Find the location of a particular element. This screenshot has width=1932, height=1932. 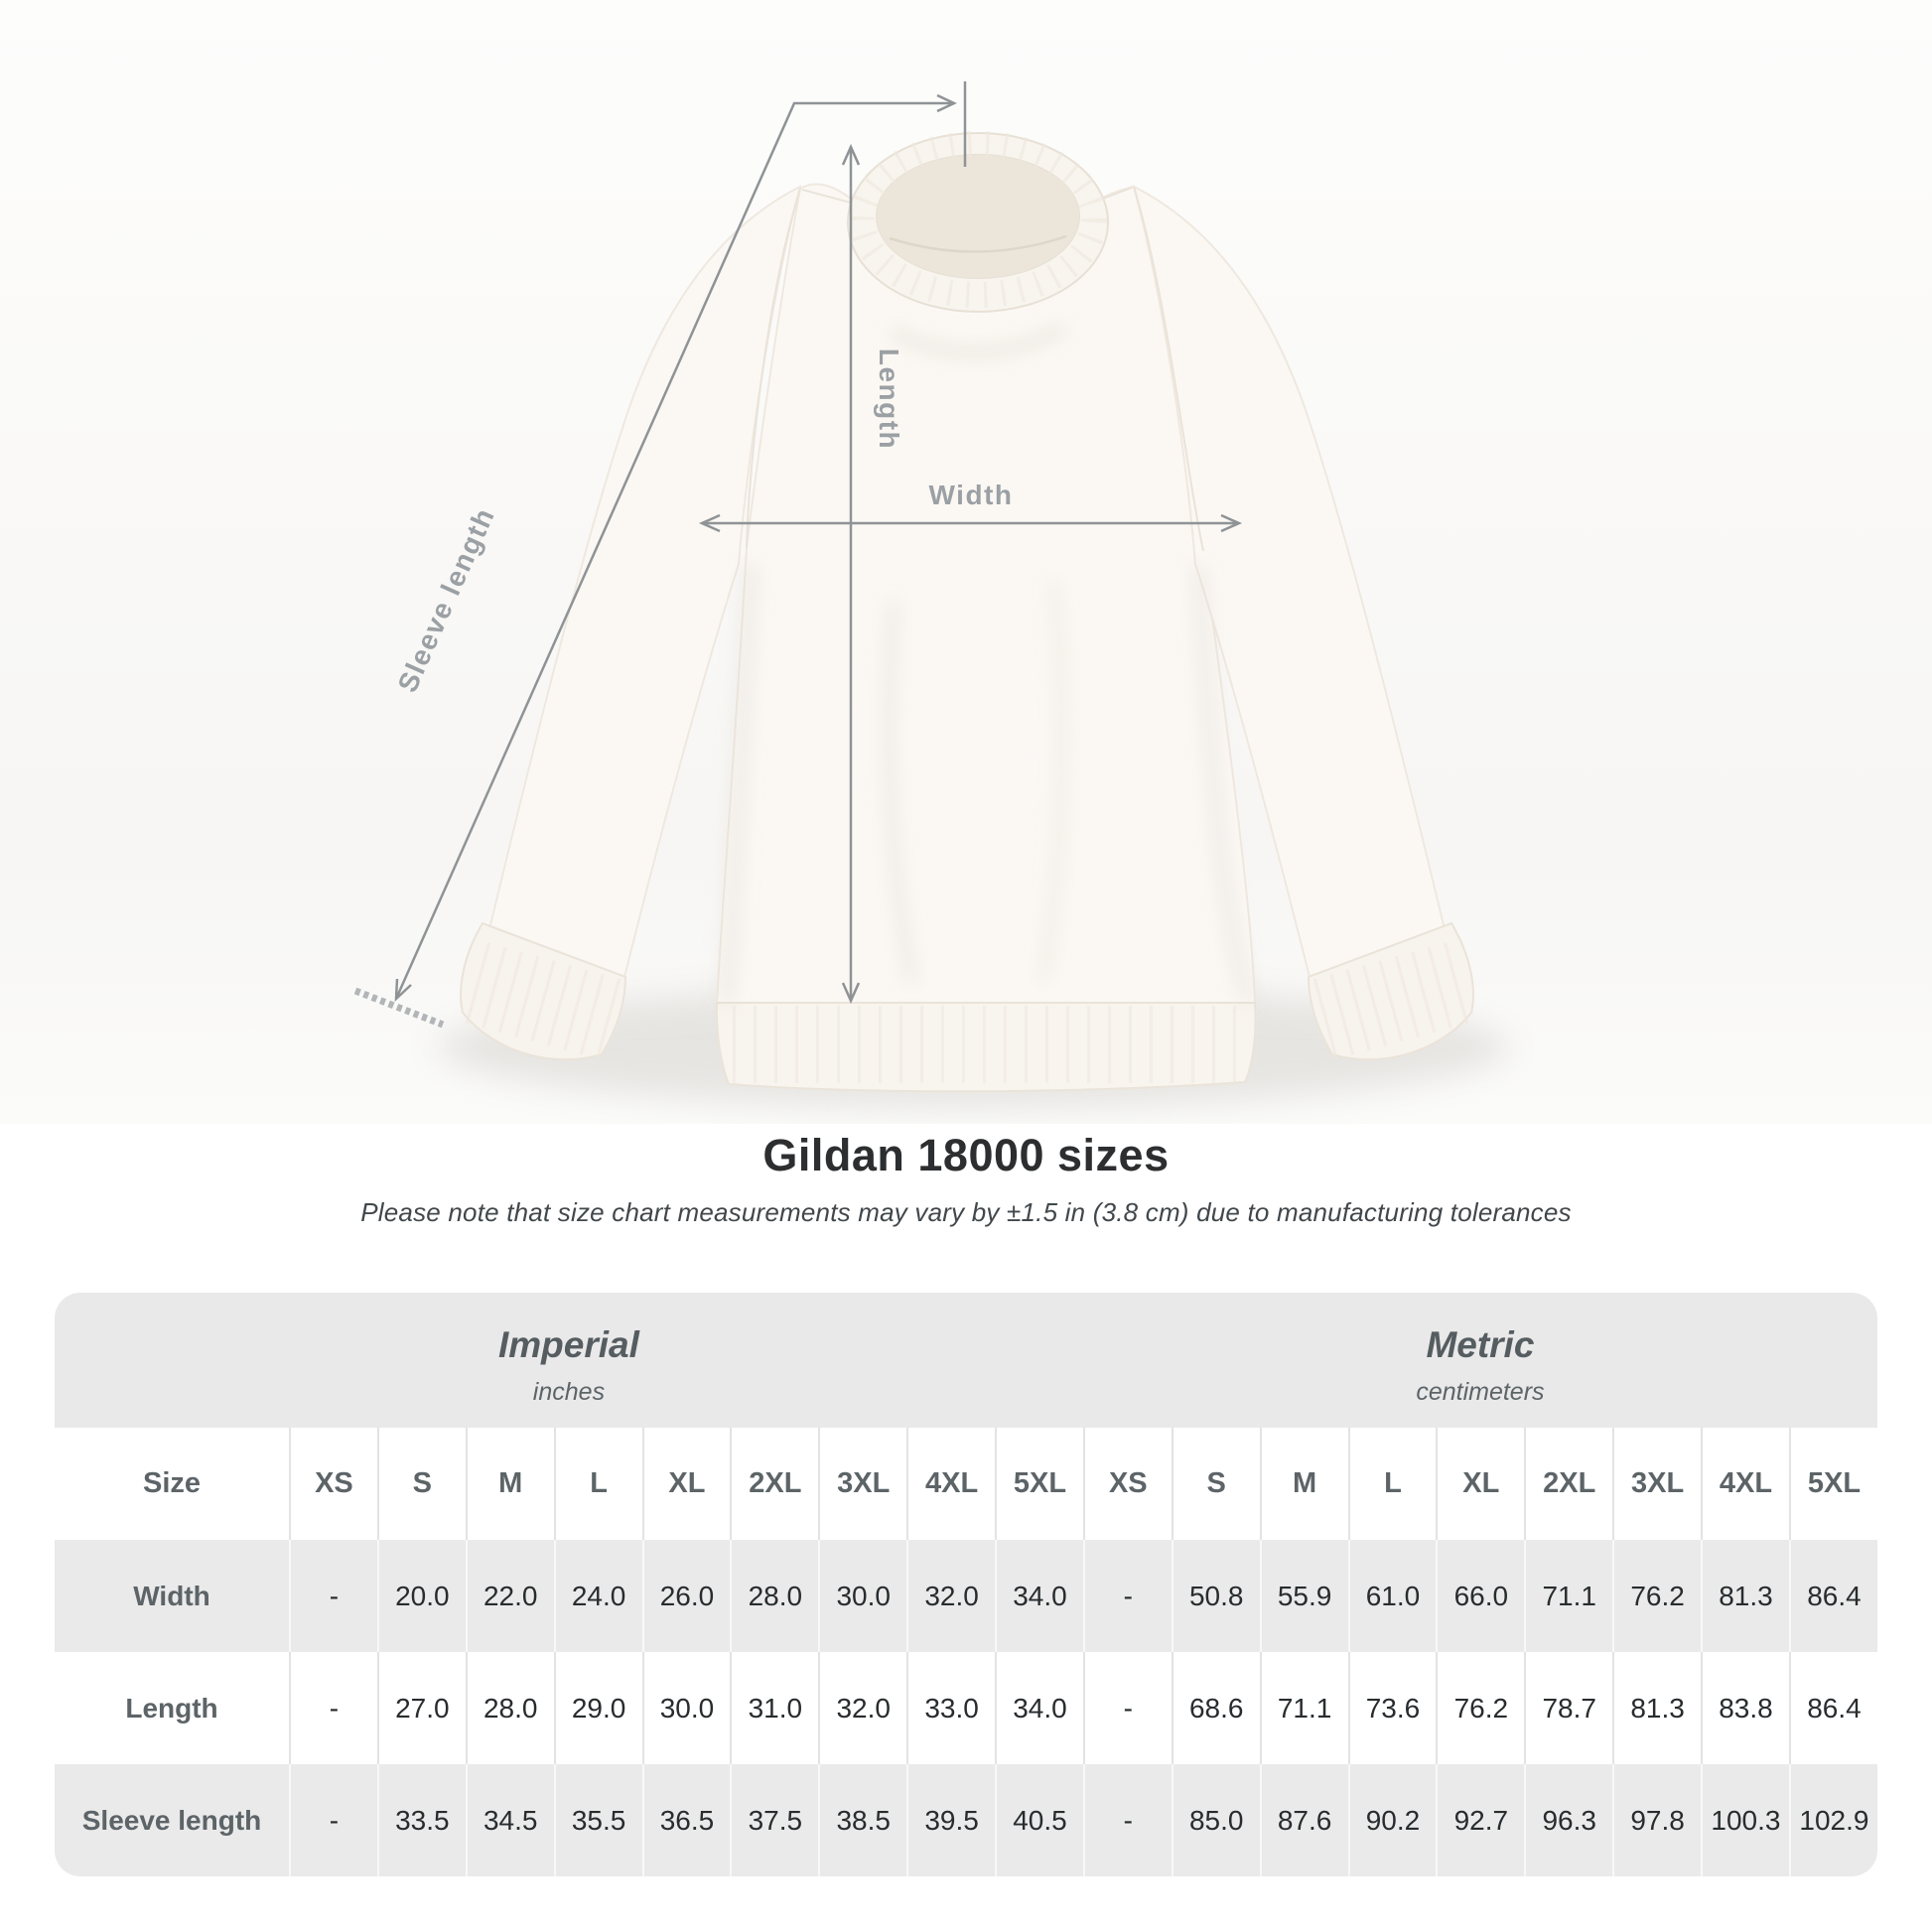

measurement-cell: 100.3 is located at coordinates (1745, 1820).